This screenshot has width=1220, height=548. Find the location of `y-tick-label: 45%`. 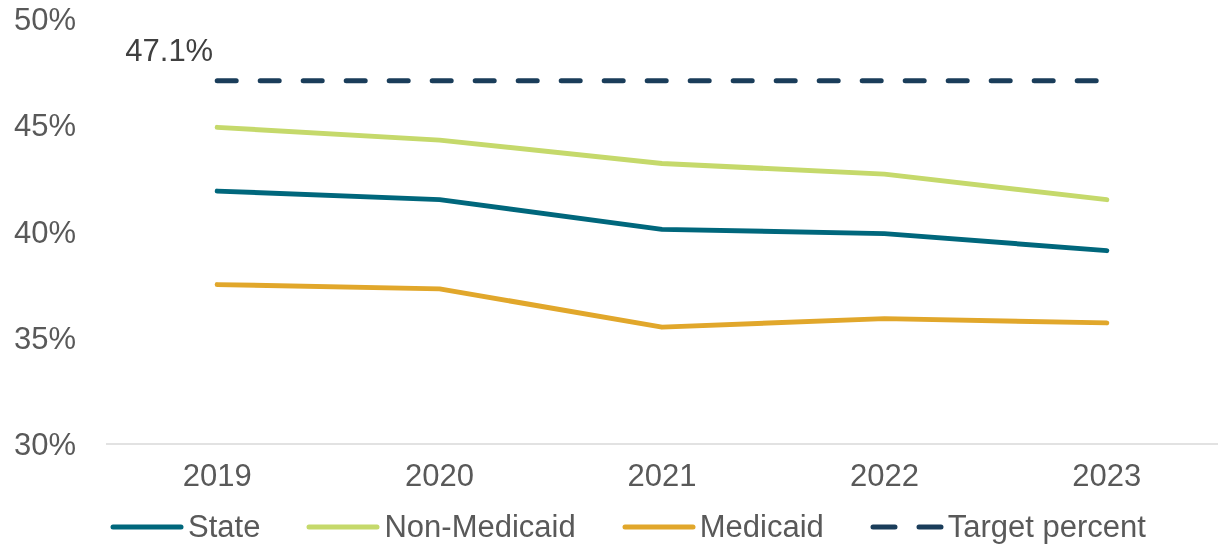

y-tick-label: 45% is located at coordinates (44, 126).